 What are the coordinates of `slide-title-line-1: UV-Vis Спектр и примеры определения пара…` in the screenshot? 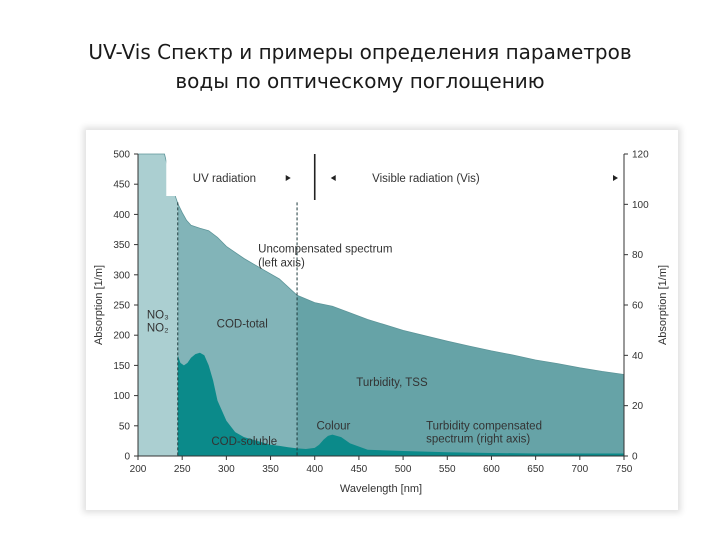 It's located at (360, 52).